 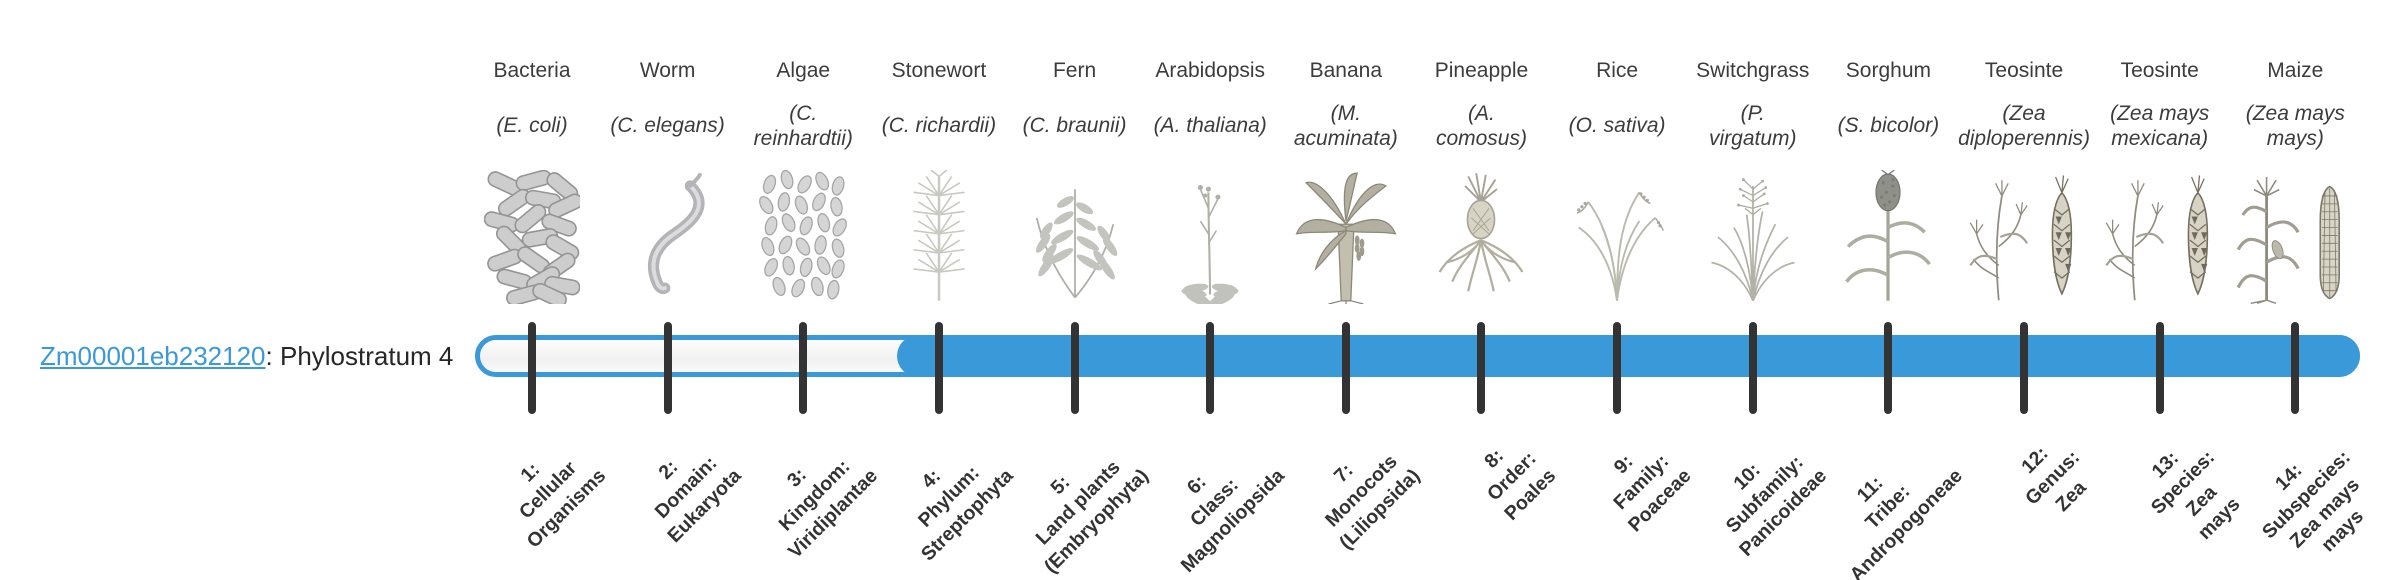 What do you see at coordinates (532, 70) in the screenshot?
I see `species-common-name: Bacteria` at bounding box center [532, 70].